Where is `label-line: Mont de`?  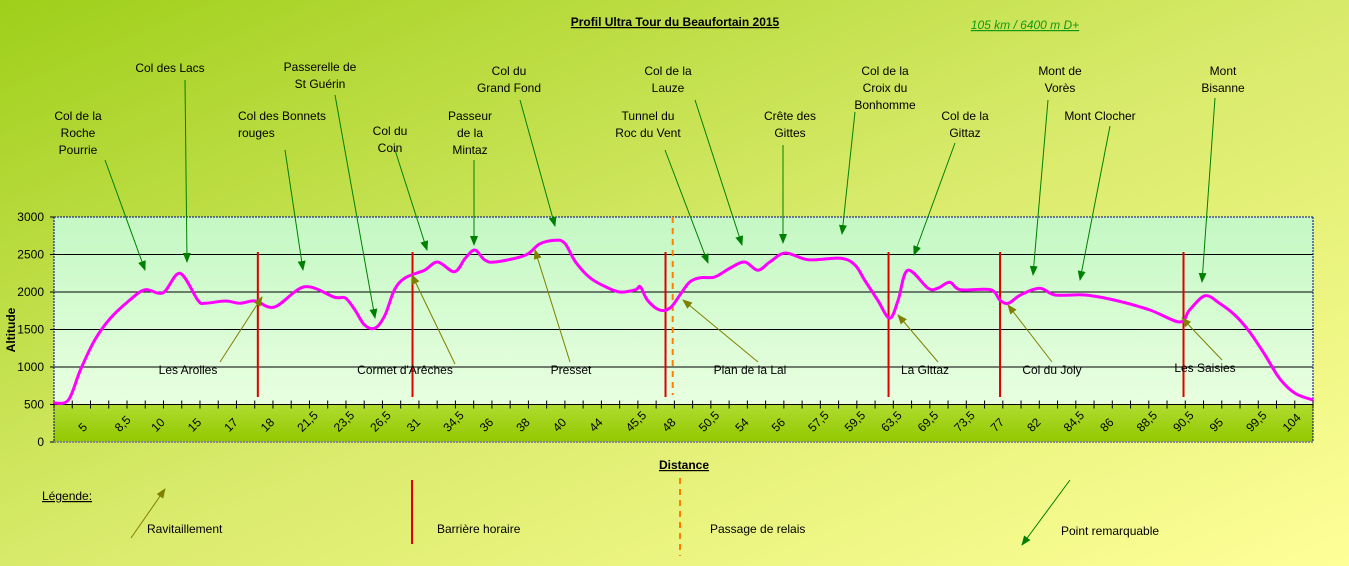
label-line: Mont de is located at coordinates (1060, 71).